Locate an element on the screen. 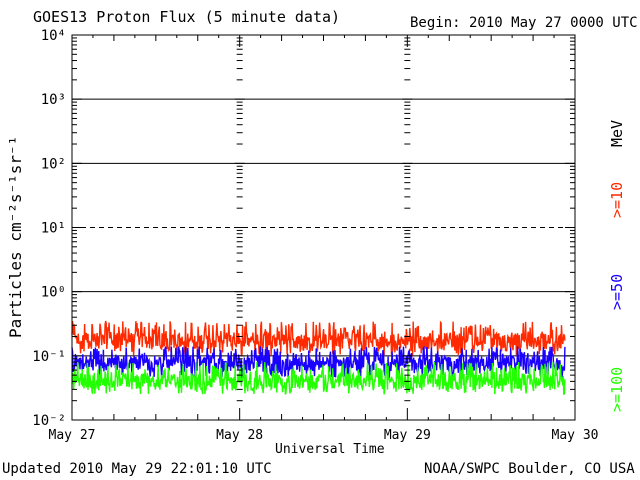 This screenshot has height=480, width=640. y-tick-label: 10⁴ is located at coordinates (53, 36).